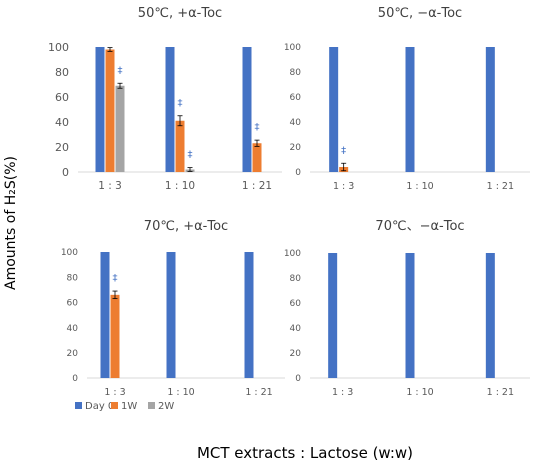 The image size is (550, 471). I want to click on legend-label: 1W, so click(129, 406).